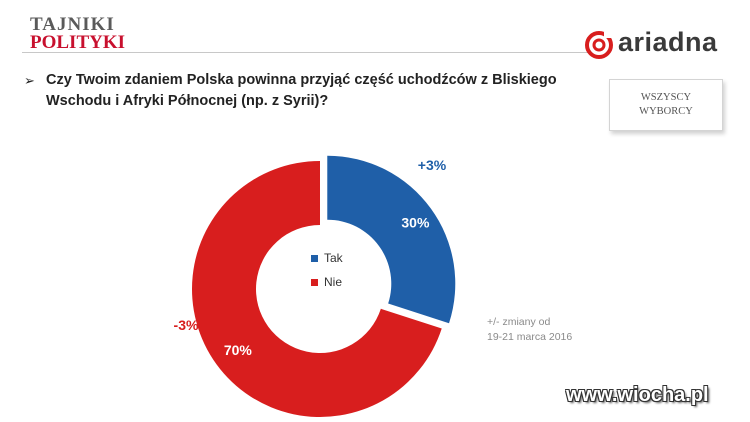  I want to click on filter-label-line1: WSZYSCY, so click(666, 97).